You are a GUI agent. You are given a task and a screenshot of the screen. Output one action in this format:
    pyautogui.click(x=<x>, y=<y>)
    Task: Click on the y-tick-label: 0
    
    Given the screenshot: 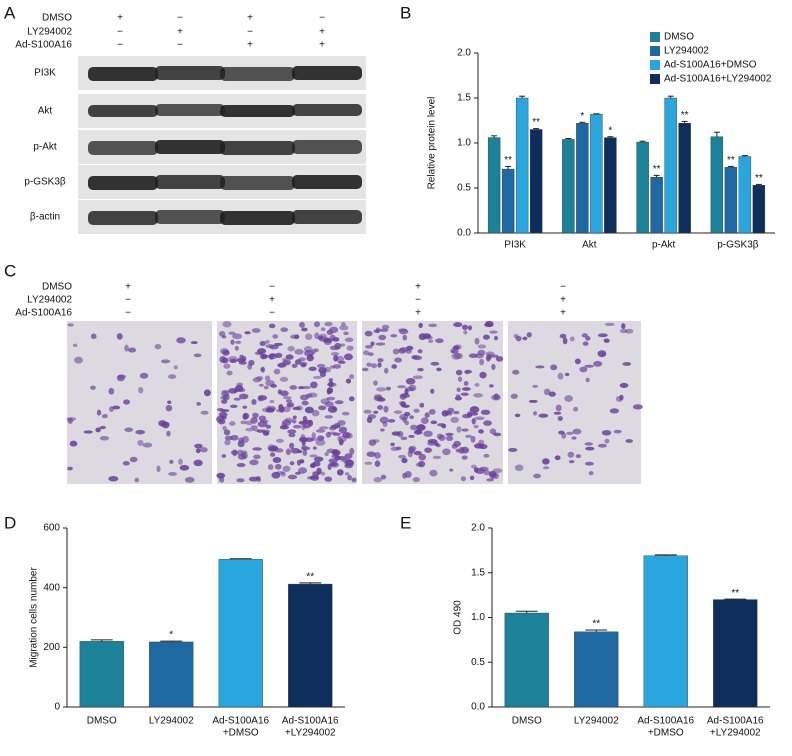 What is the action you would take?
    pyautogui.click(x=57, y=707)
    